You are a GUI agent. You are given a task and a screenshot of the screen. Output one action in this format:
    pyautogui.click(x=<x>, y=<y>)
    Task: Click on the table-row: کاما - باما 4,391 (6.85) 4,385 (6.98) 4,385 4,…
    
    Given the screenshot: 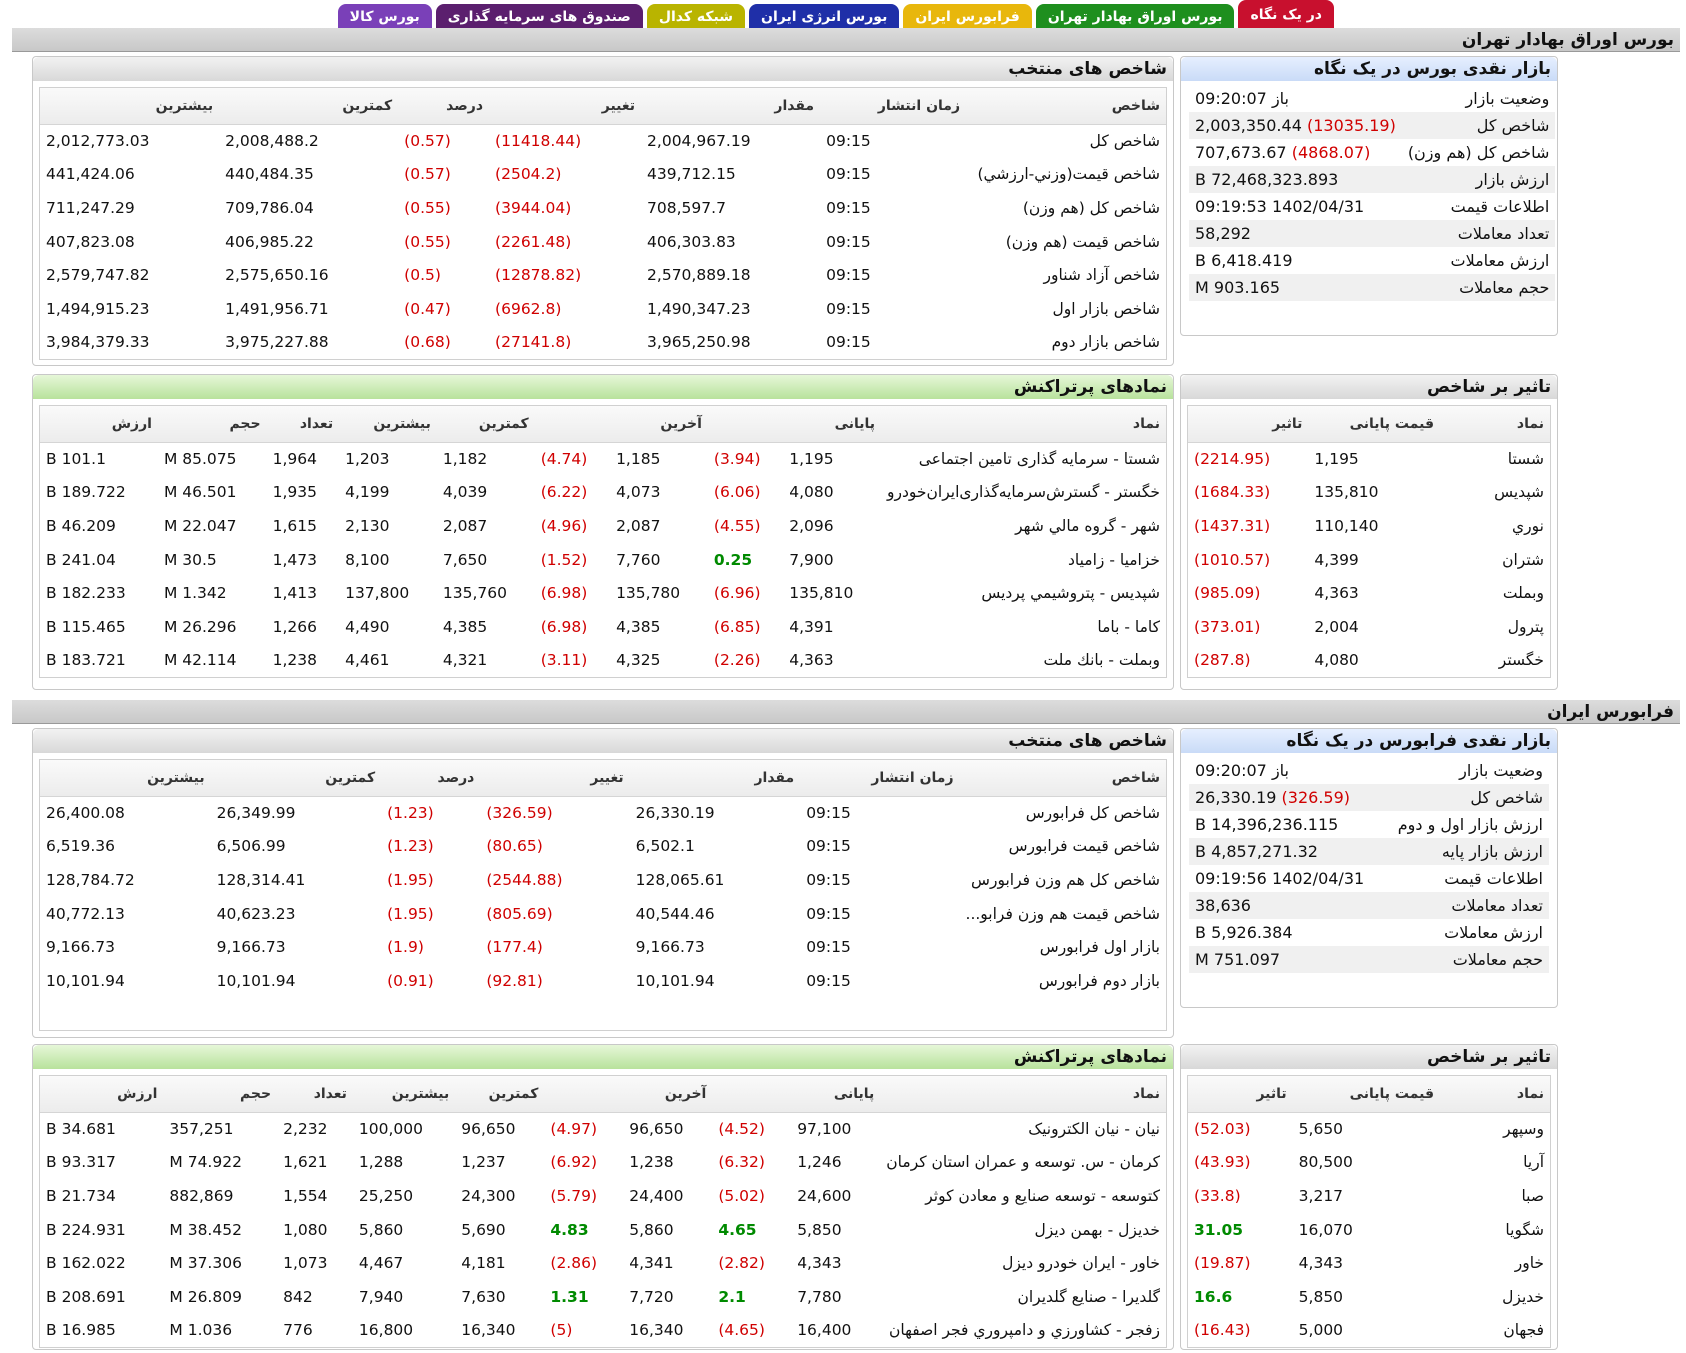 What is the action you would take?
    pyautogui.click(x=603, y=627)
    